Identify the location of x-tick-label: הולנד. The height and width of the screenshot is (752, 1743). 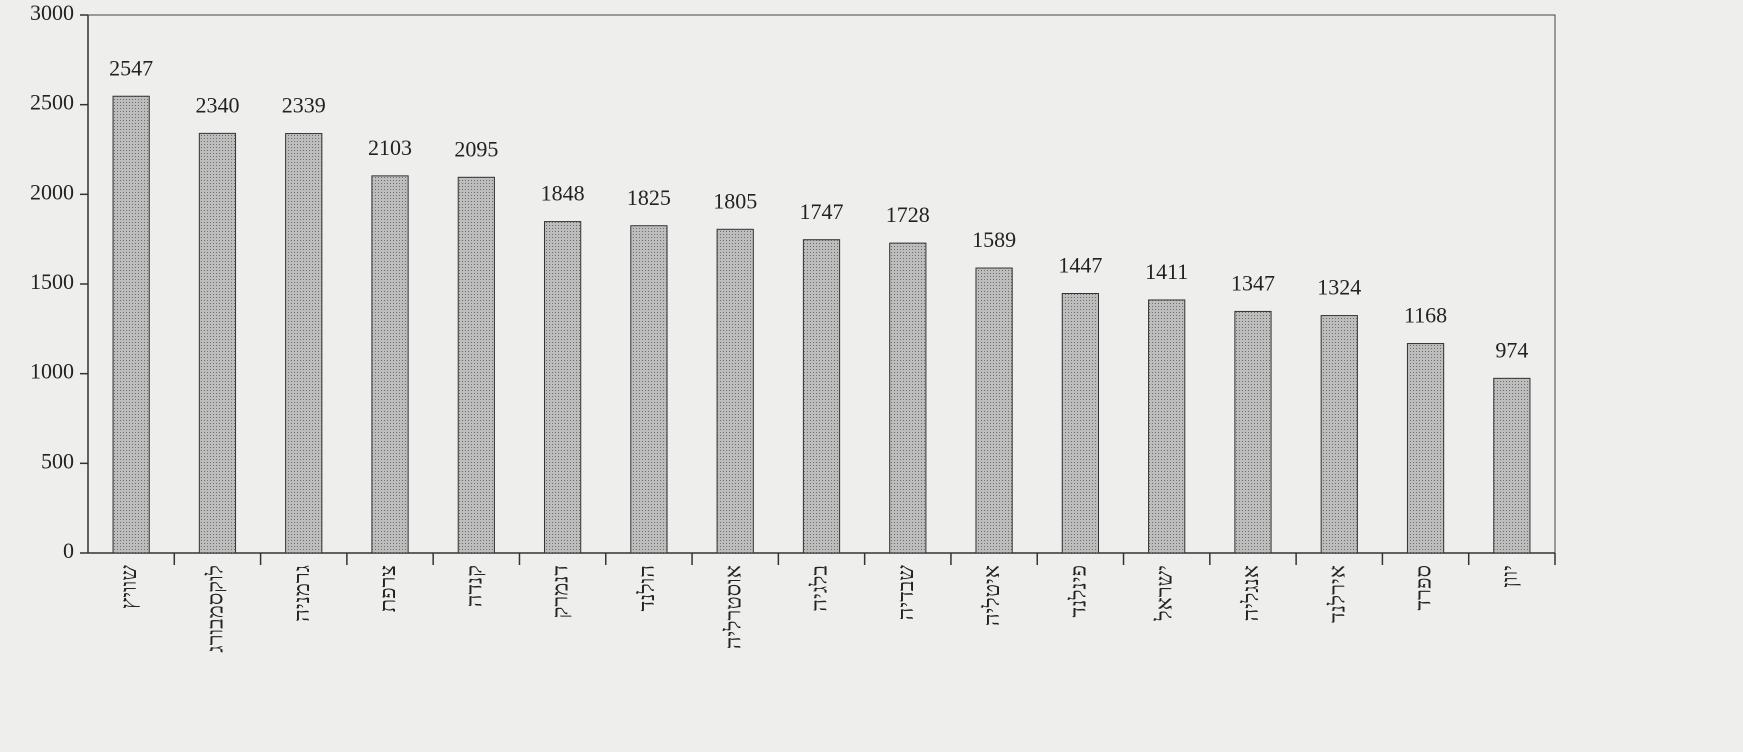
(646, 588).